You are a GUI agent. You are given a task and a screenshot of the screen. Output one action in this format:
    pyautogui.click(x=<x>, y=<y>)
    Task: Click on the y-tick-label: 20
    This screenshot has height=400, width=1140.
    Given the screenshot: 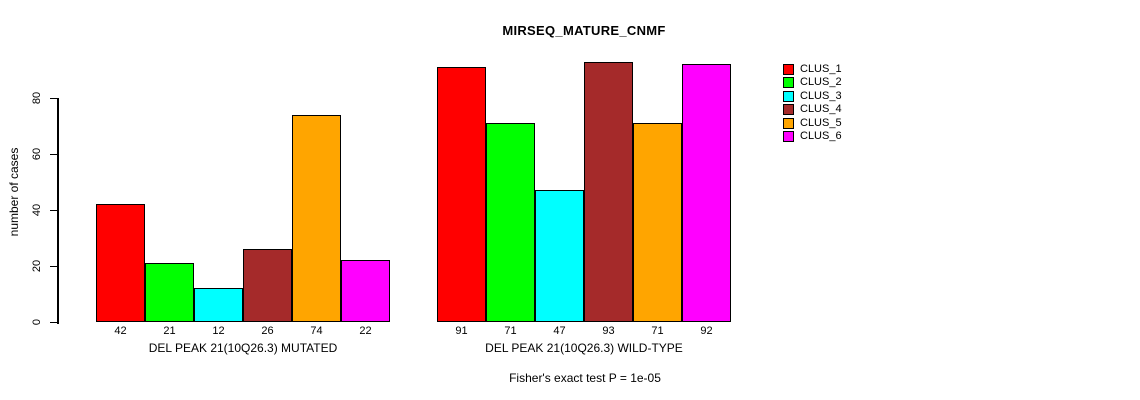 What is the action you would take?
    pyautogui.click(x=37, y=266)
    